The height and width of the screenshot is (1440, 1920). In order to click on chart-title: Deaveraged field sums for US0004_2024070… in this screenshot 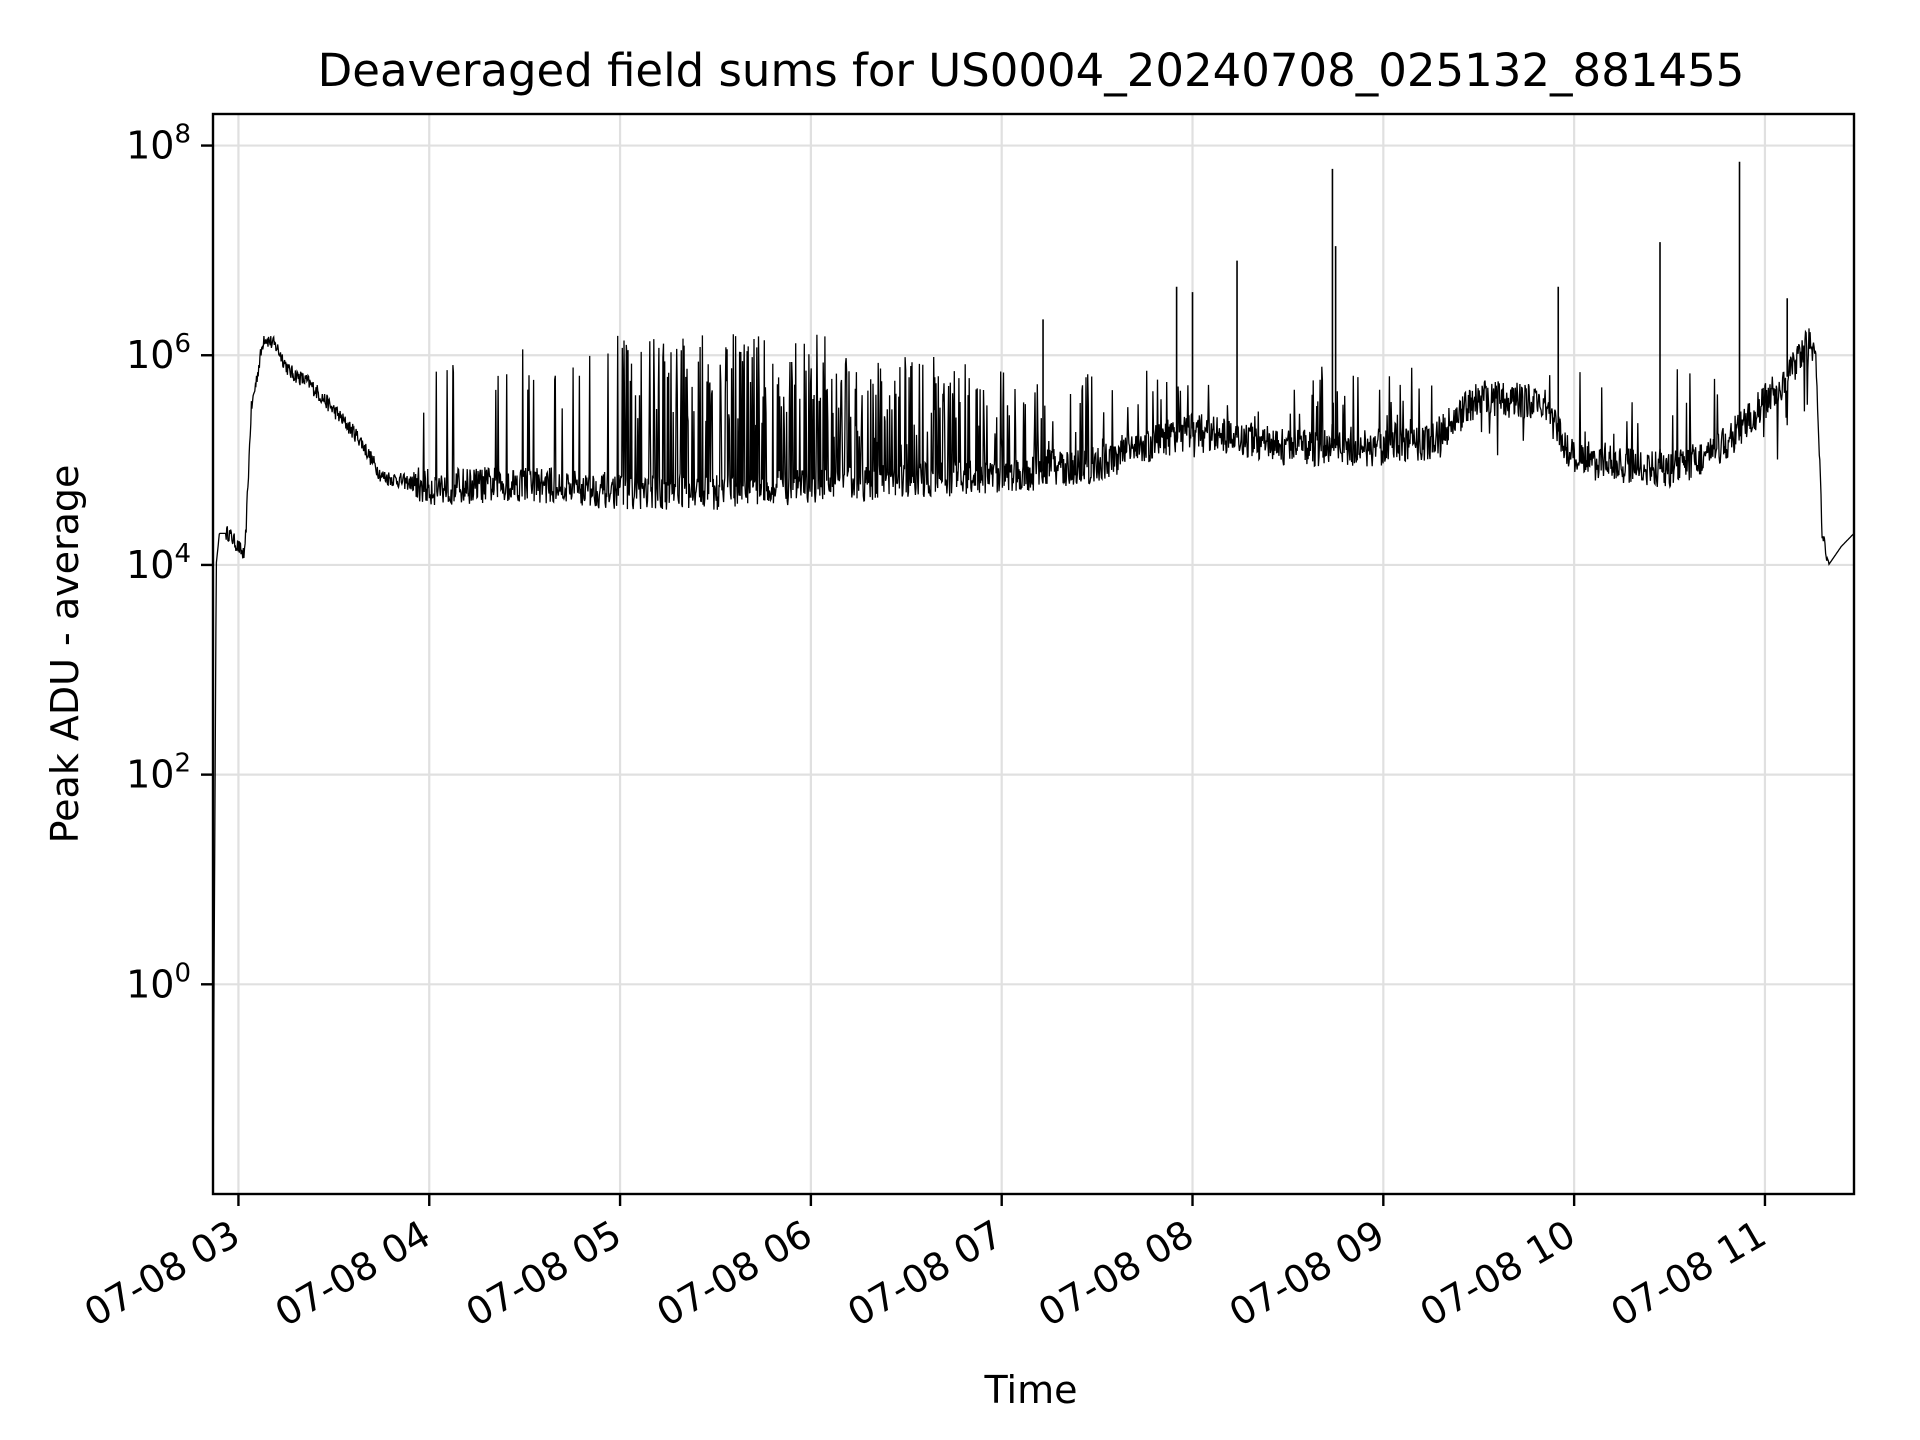, I will do `click(1031, 70)`.